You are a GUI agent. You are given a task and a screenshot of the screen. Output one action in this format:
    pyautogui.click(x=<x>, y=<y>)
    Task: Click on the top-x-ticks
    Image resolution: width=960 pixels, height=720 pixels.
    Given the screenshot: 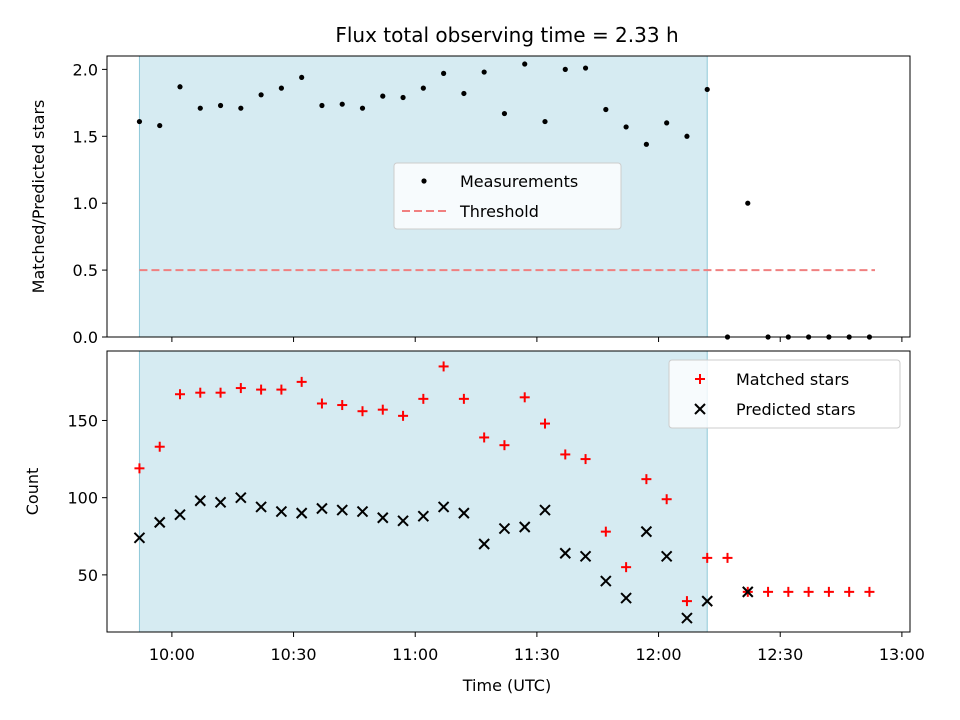 What is the action you would take?
    pyautogui.click(x=537, y=339)
    